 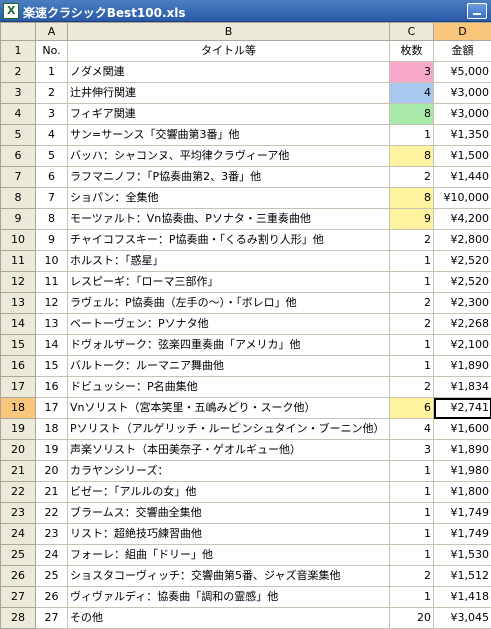 I want to click on row-header: 10, so click(x=18, y=240).